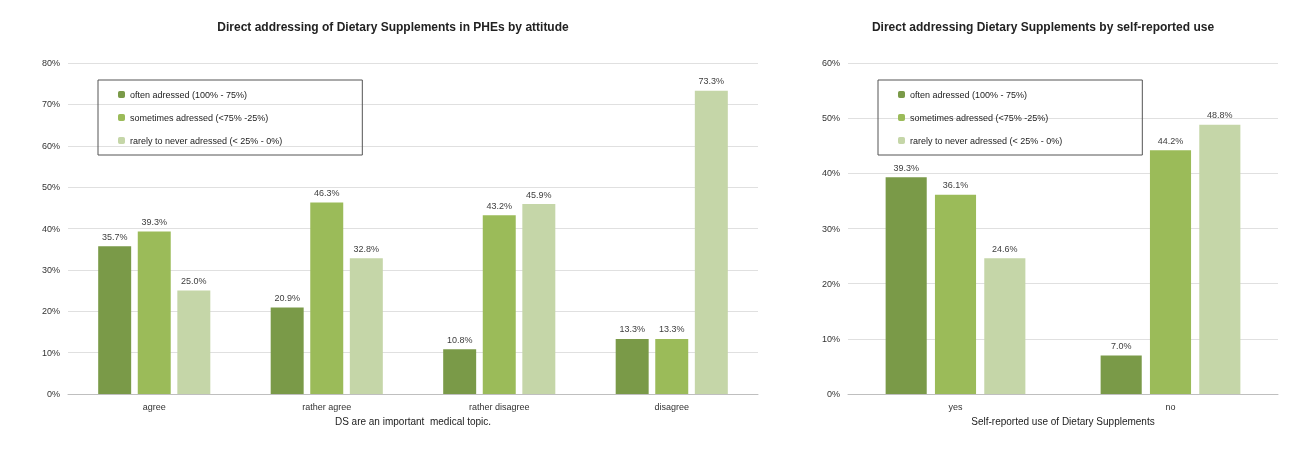 The height and width of the screenshot is (450, 1307). Describe the element at coordinates (1170, 140) in the screenshot. I see `data-label: 44.2%` at that location.